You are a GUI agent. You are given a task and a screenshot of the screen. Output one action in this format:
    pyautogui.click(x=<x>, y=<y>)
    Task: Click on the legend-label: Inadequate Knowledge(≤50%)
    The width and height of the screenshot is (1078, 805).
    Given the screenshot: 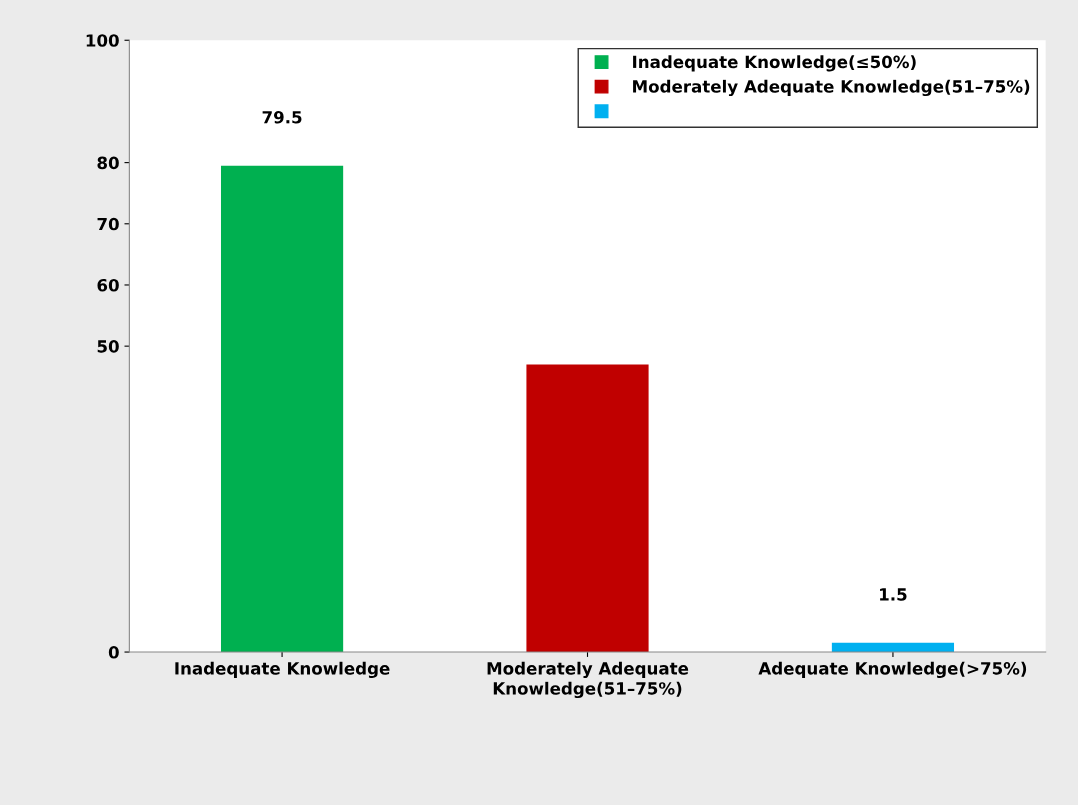 What is the action you would take?
    pyautogui.click(x=774, y=63)
    